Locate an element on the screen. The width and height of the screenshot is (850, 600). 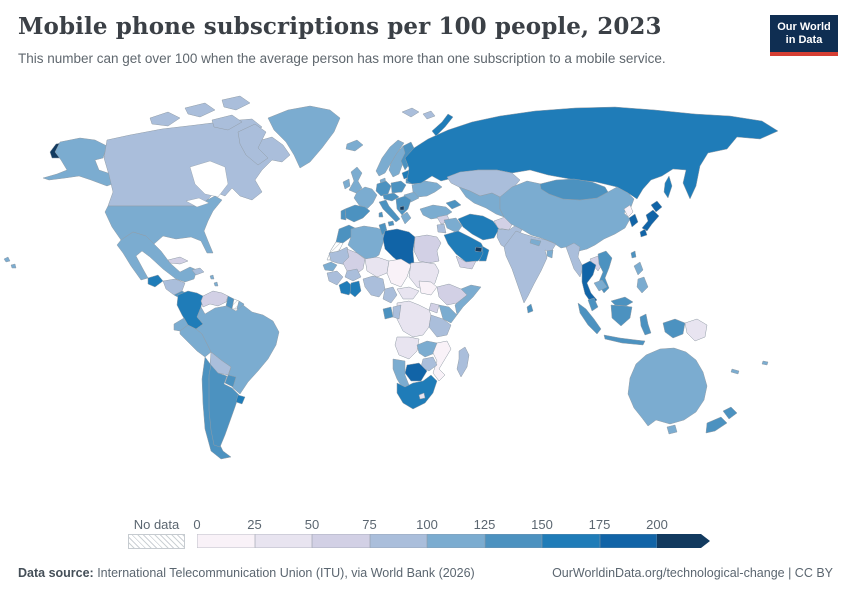
region-south-sudan is located at coordinates (428, 288).